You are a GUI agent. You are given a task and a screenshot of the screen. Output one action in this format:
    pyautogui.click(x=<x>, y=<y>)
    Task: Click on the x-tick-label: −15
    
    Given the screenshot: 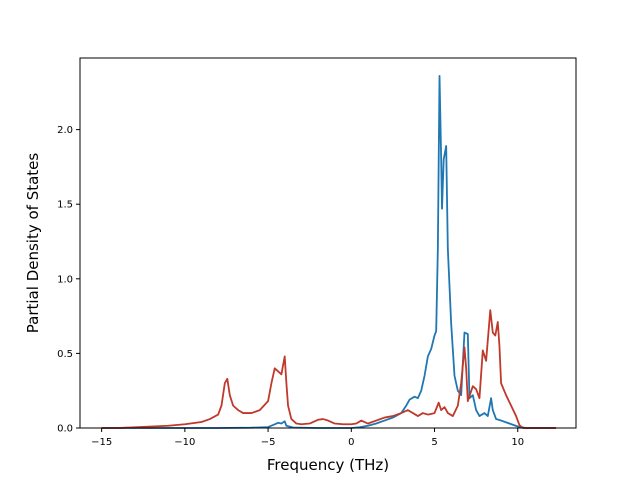 What is the action you would take?
    pyautogui.click(x=101, y=442)
    